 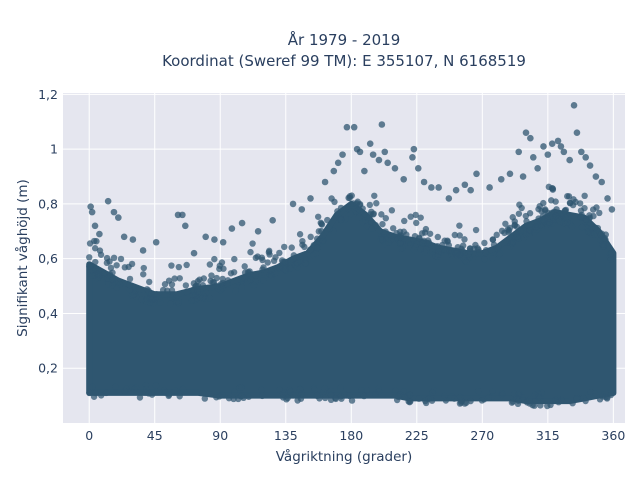 What do you see at coordinates (155, 435) in the screenshot?
I see `x-tick-label: 45` at bounding box center [155, 435].